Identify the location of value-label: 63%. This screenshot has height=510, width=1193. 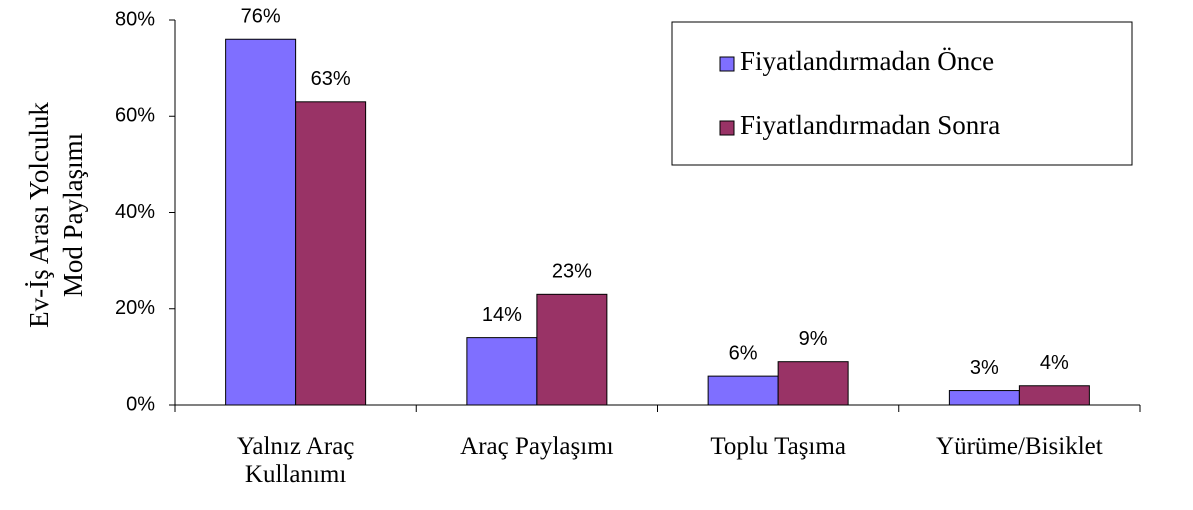
(331, 79).